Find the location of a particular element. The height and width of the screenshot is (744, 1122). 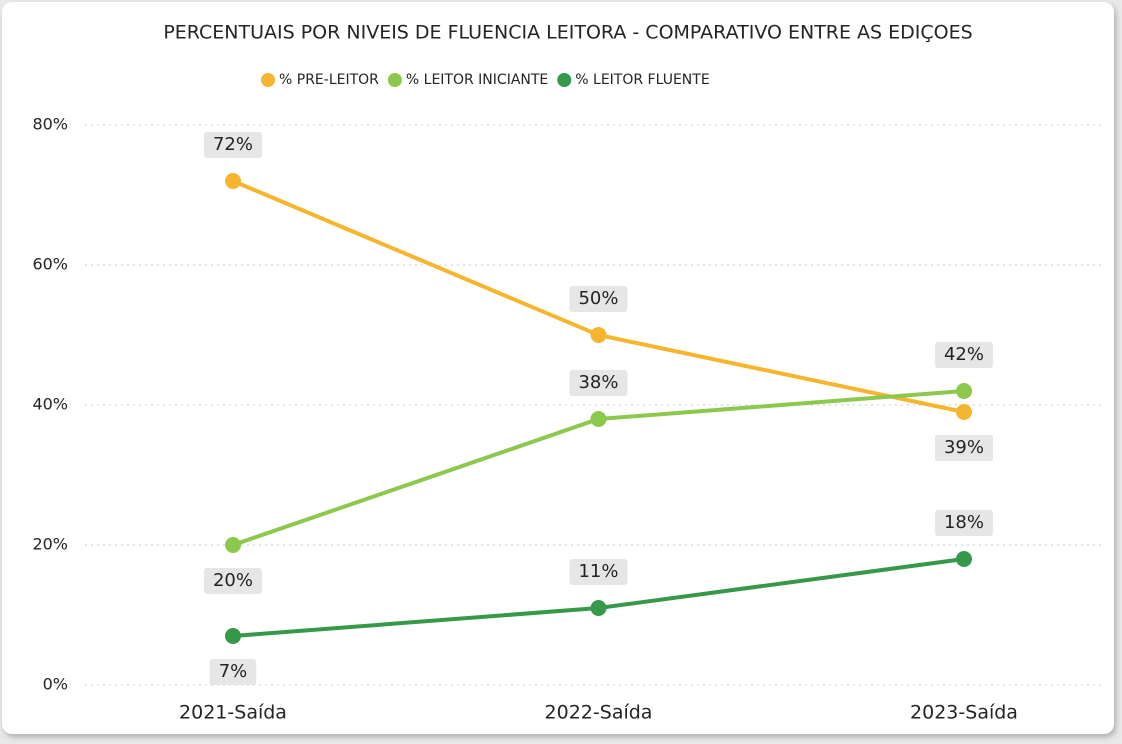

data-label: 42% is located at coordinates (964, 354).